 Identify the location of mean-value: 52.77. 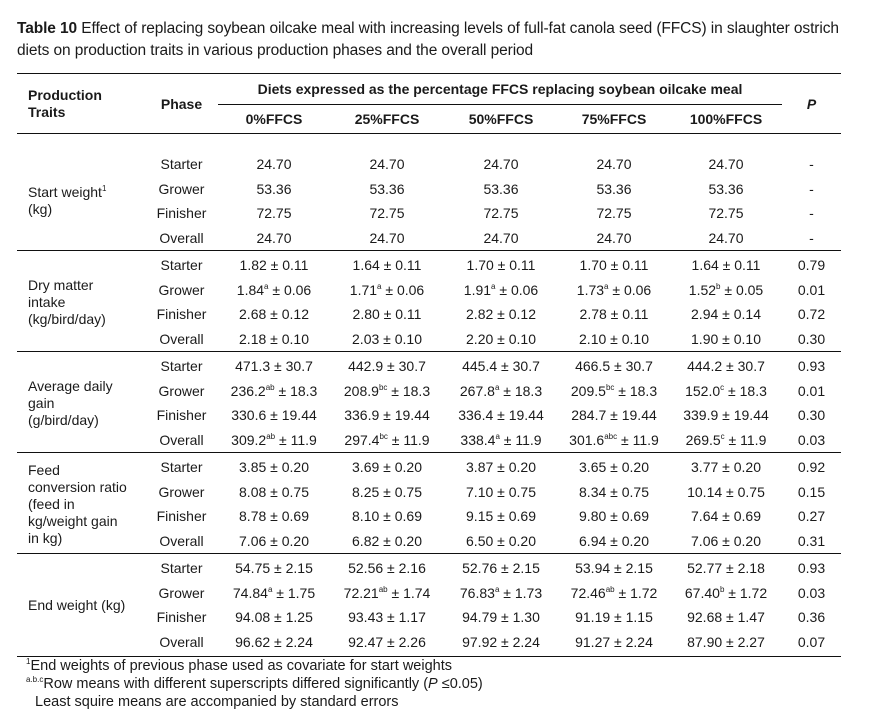
(705, 568).